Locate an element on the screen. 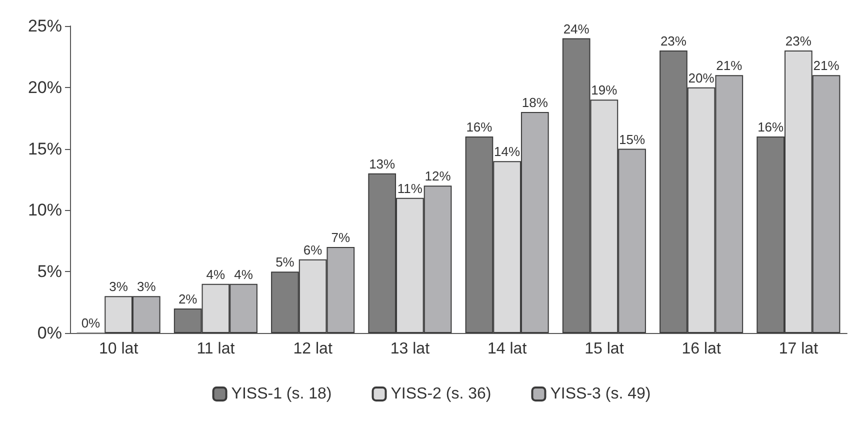  y-tick-label: 25% is located at coordinates (45, 26).